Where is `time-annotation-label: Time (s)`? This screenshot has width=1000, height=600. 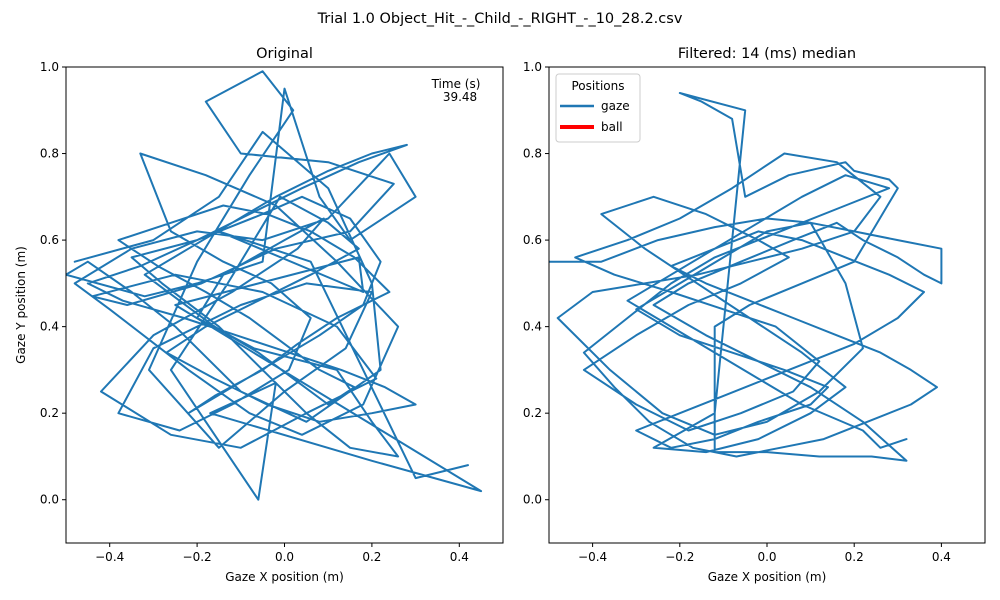 time-annotation-label: Time (s) is located at coordinates (456, 84).